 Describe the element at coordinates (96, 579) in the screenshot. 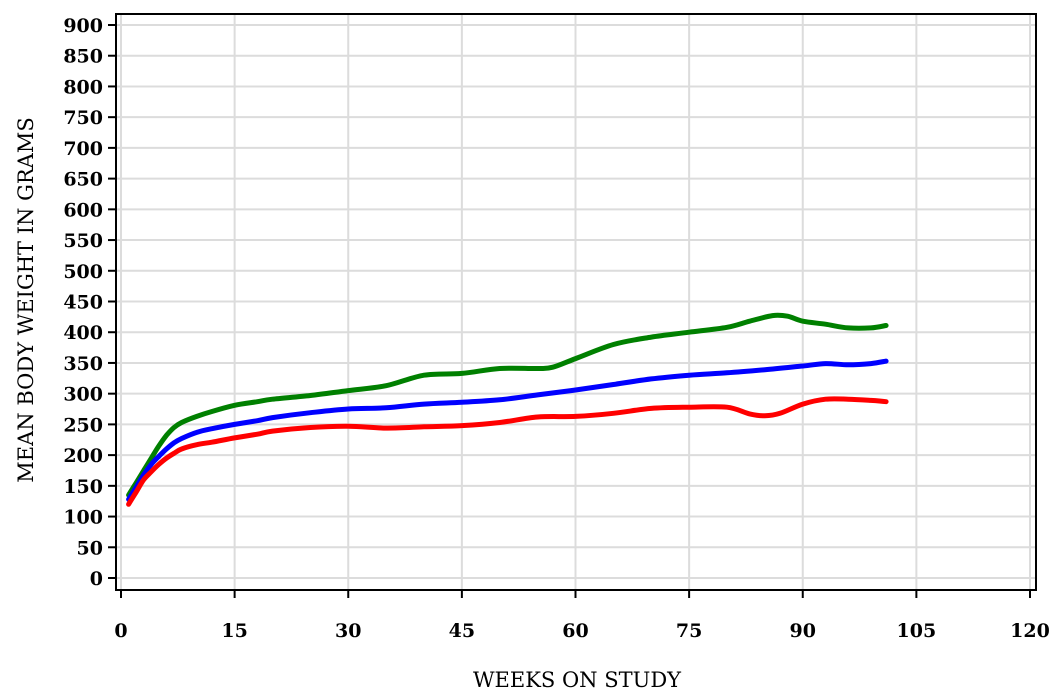

I see `y-tick-label: 0` at that location.